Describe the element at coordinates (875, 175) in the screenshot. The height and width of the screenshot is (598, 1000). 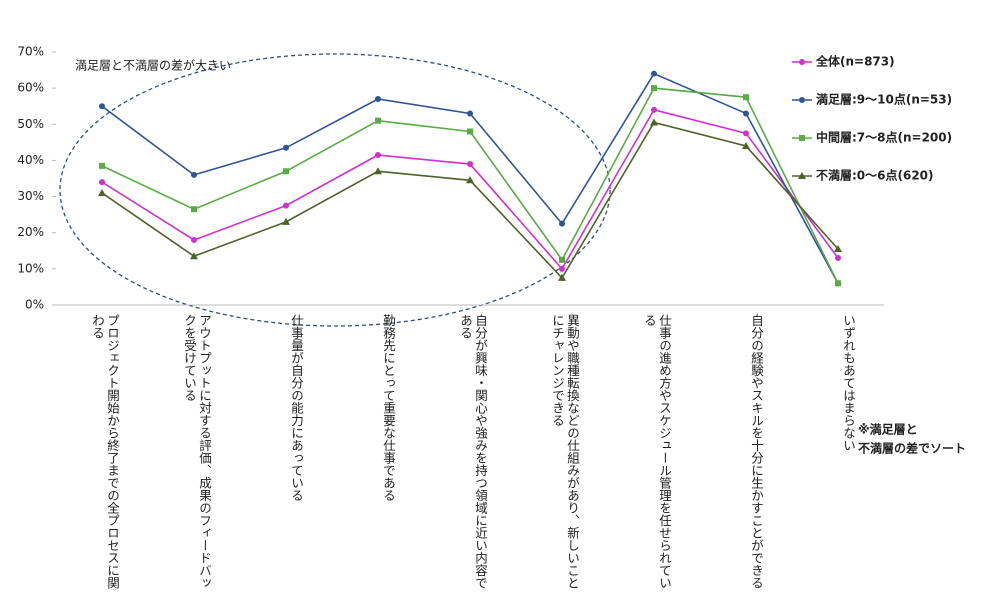
I see `legend-label: 不満層:0〜6点(620)` at that location.